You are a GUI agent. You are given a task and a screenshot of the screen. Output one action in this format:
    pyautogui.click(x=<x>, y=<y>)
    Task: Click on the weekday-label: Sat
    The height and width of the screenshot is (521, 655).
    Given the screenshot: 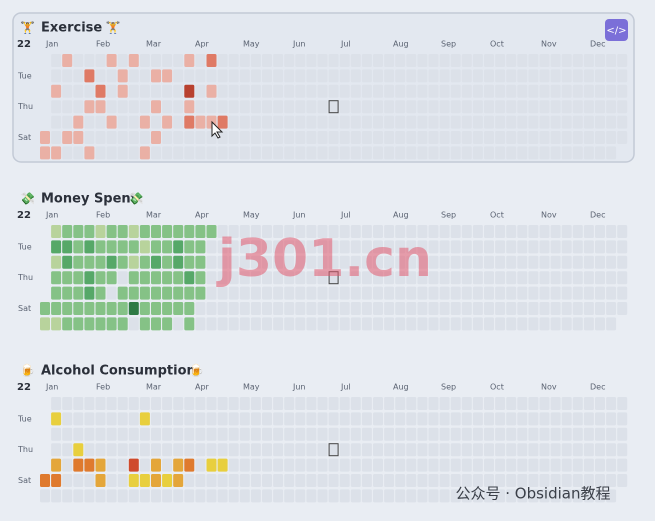 What is the action you would take?
    pyautogui.click(x=24, y=480)
    